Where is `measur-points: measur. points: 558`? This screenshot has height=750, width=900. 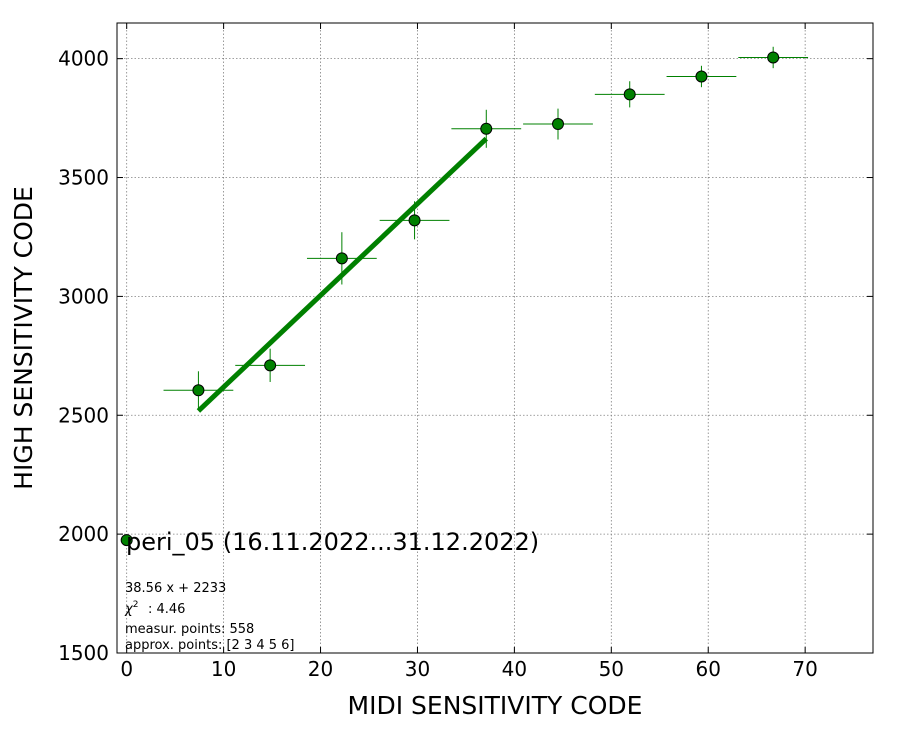
measur-points: measur. points: 558 is located at coordinates (189, 629).